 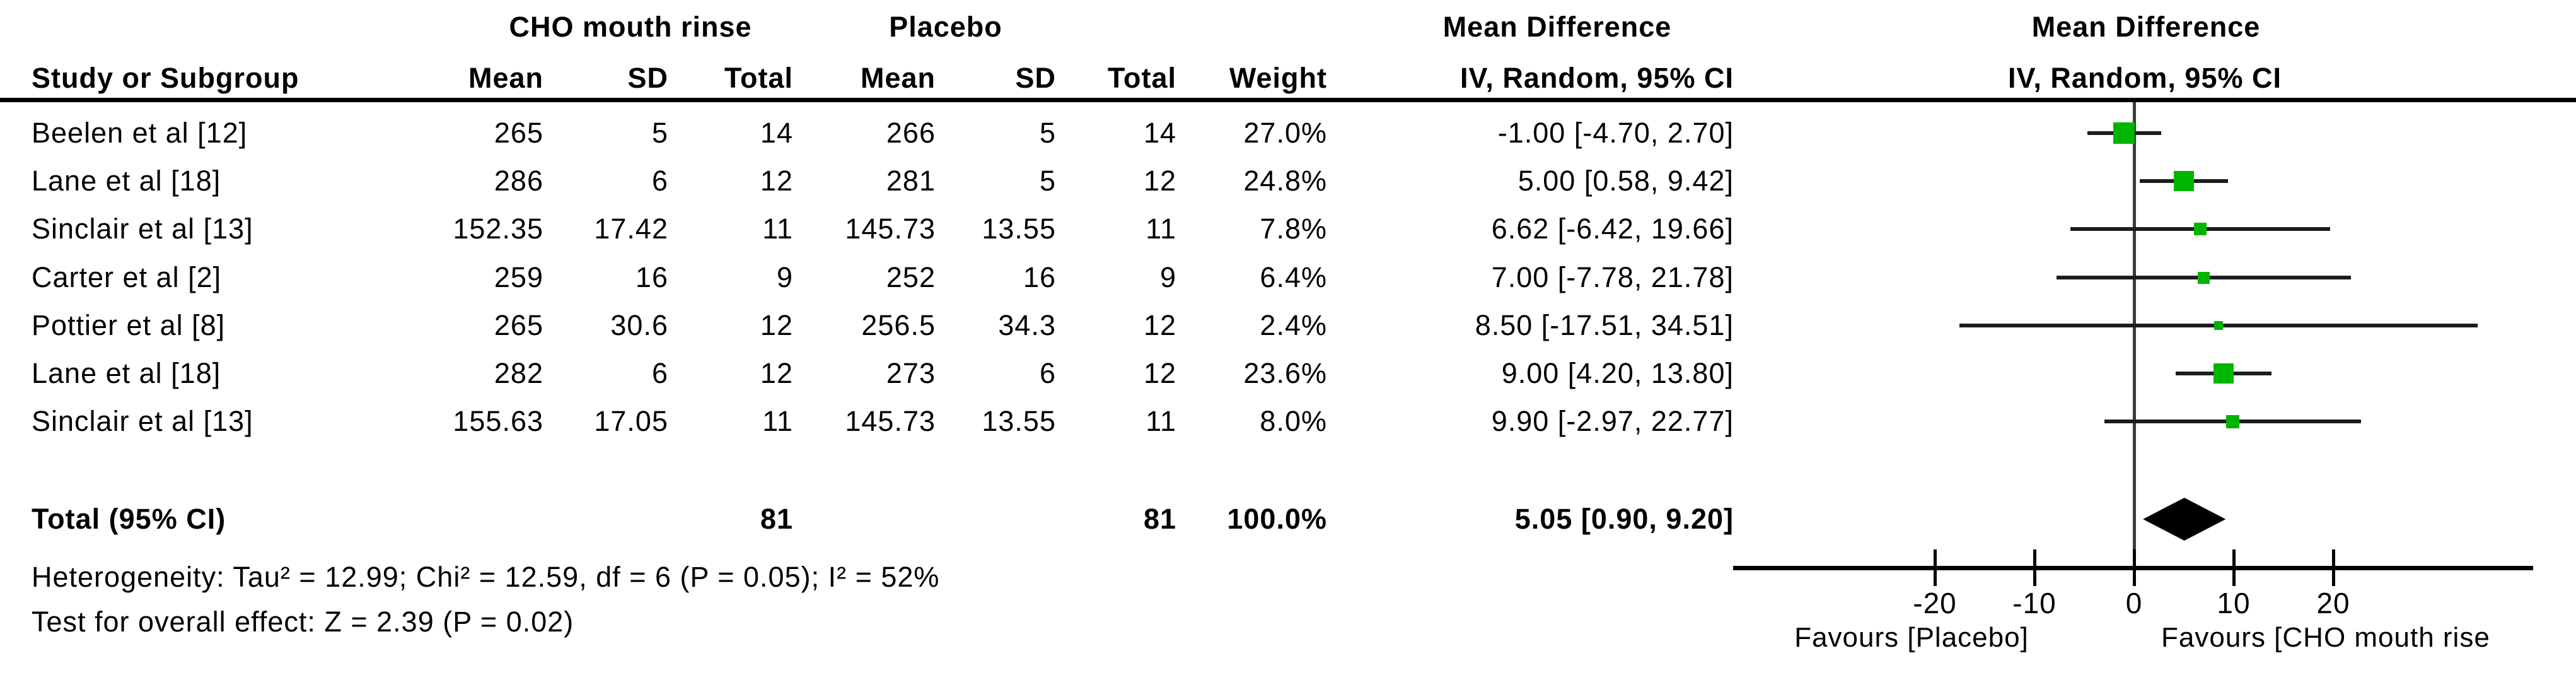 I want to click on cho-sd: 17.42, so click(x=631, y=229).